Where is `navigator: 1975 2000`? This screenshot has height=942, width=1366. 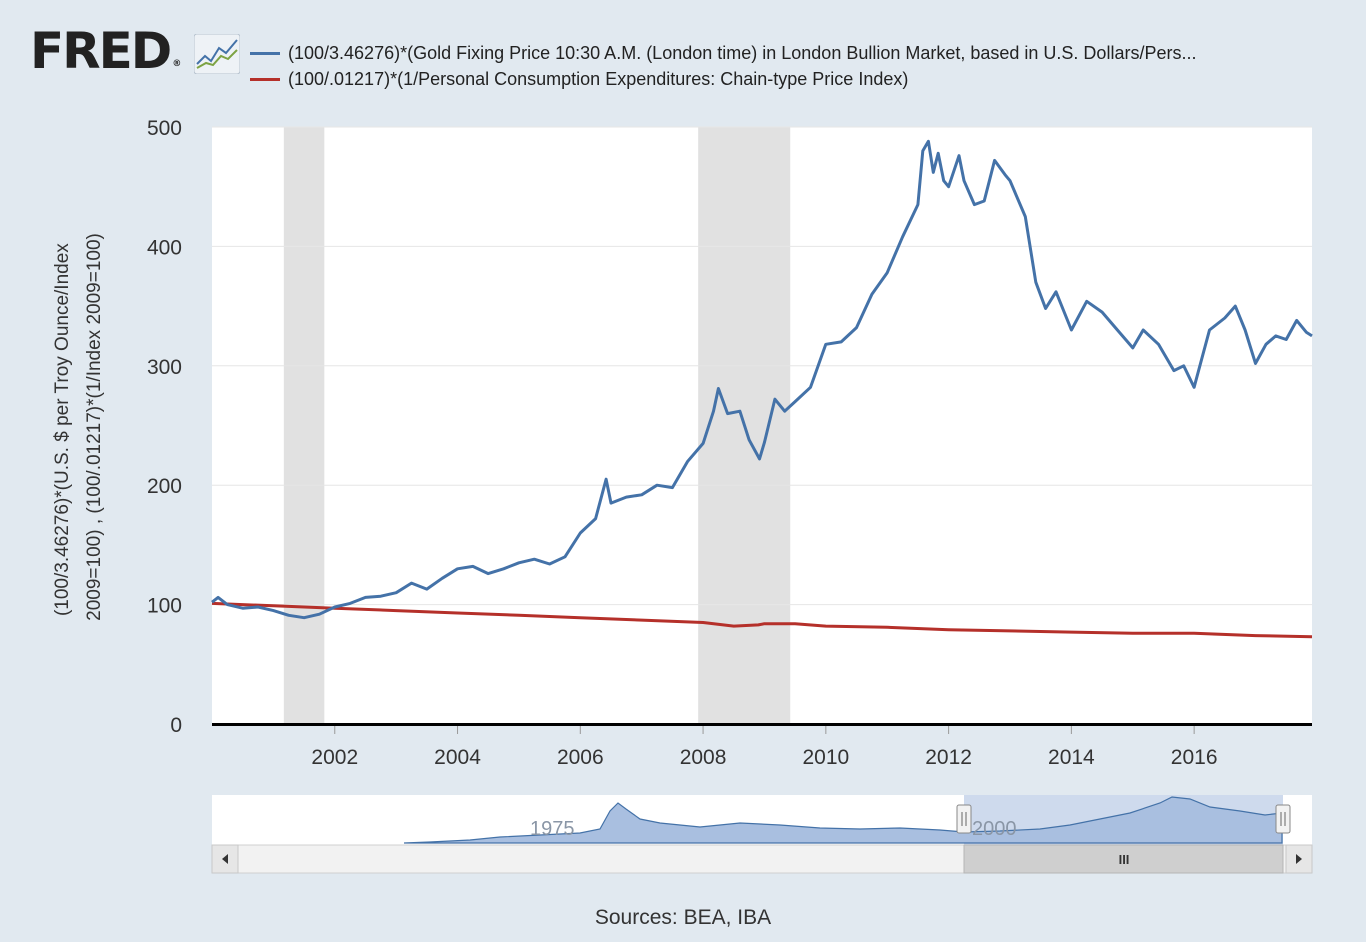
navigator: 1975 2000 is located at coordinates (762, 820).